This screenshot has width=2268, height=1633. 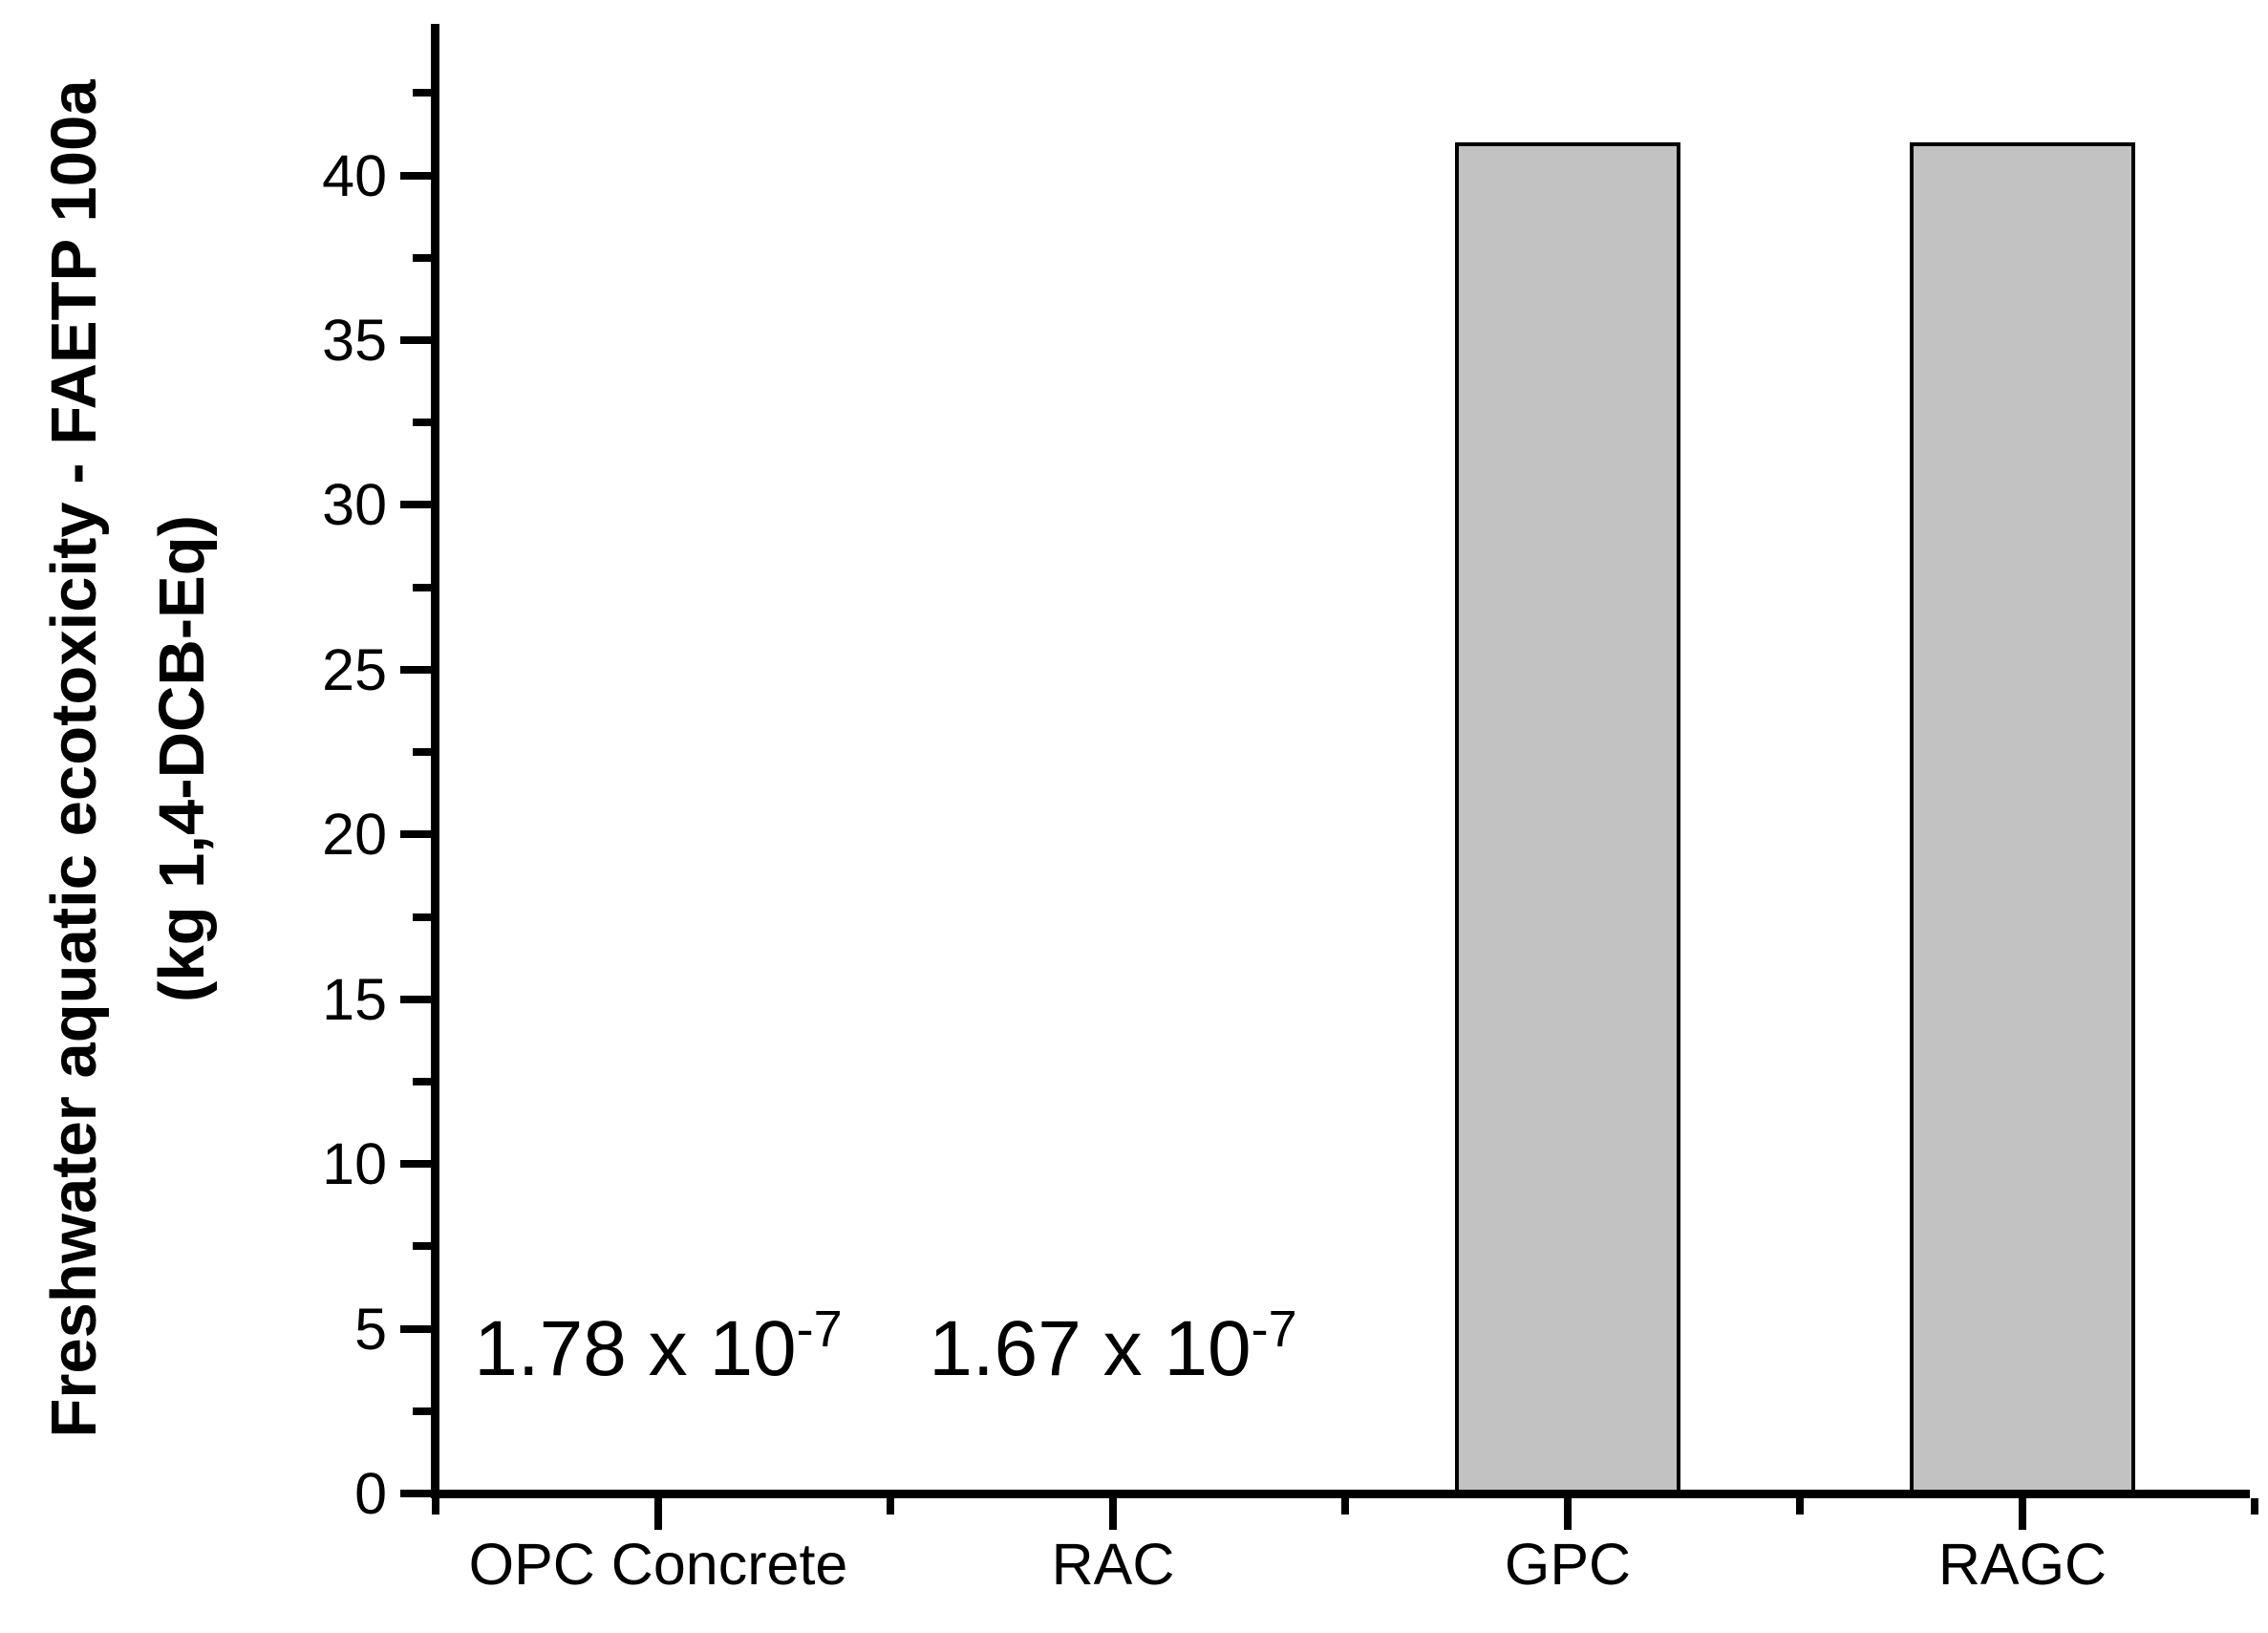 I want to click on x-category-label: RAC, so click(x=1113, y=1564).